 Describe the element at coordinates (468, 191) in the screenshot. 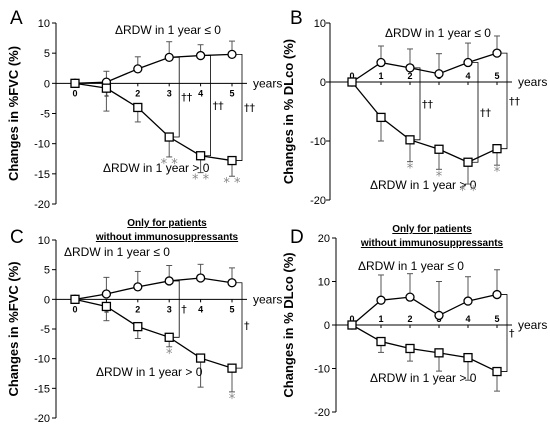

I see `panel-b-asterisk: * *` at that location.